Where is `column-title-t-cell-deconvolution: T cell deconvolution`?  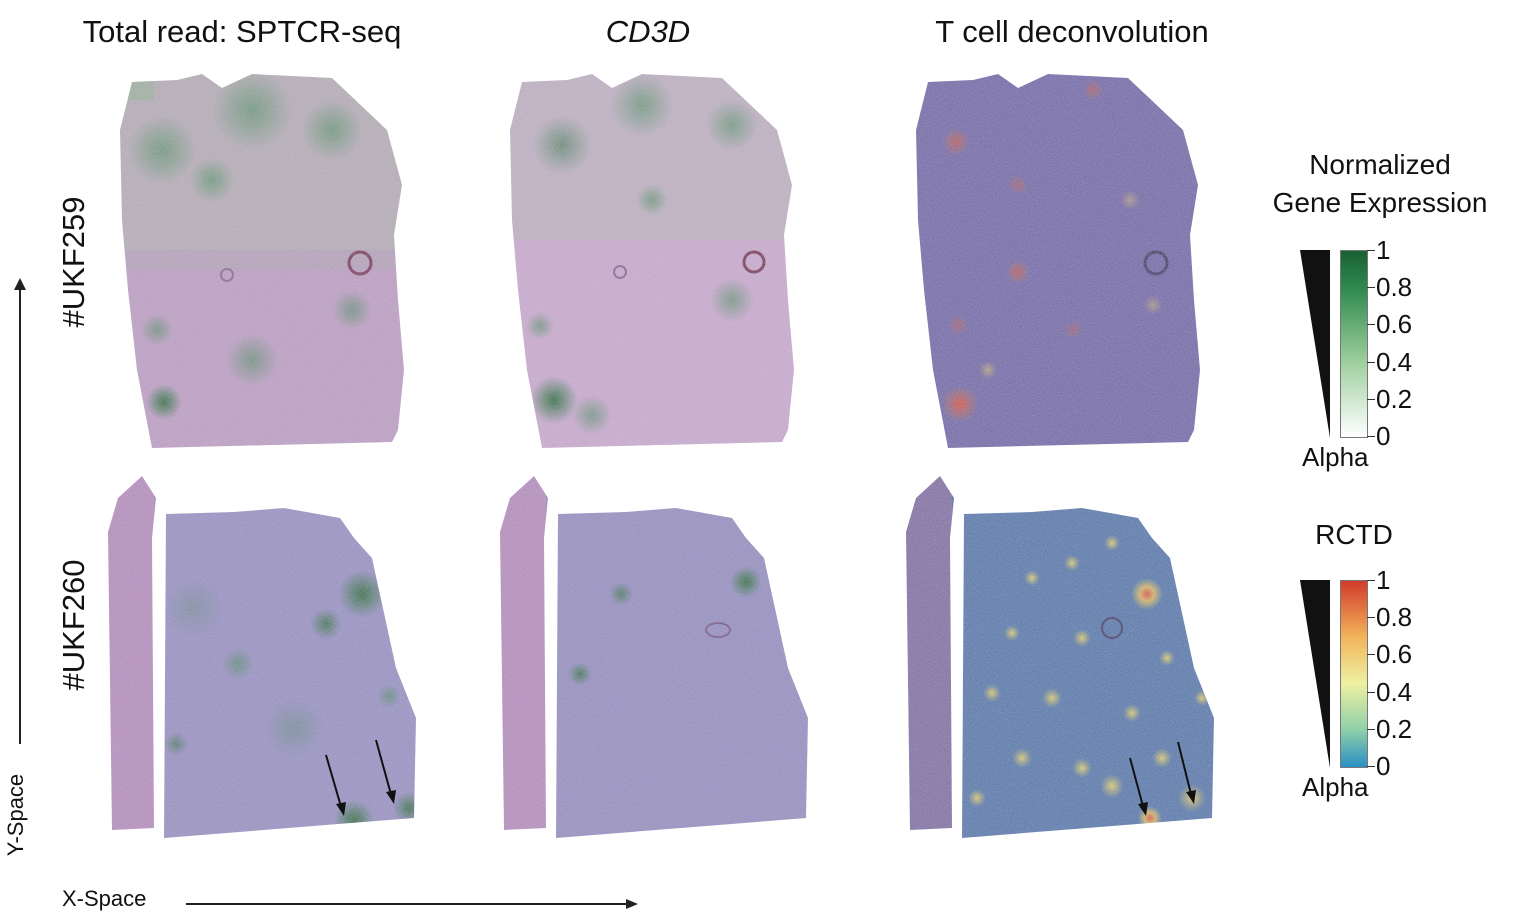 column-title-t-cell-deconvolution: T cell deconvolution is located at coordinates (1072, 31).